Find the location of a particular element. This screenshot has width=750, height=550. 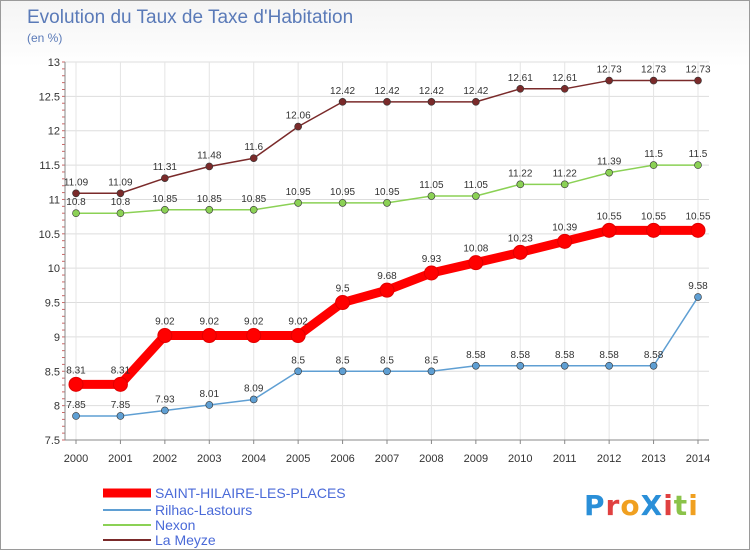

logo-letter: o is located at coordinates (630, 505).